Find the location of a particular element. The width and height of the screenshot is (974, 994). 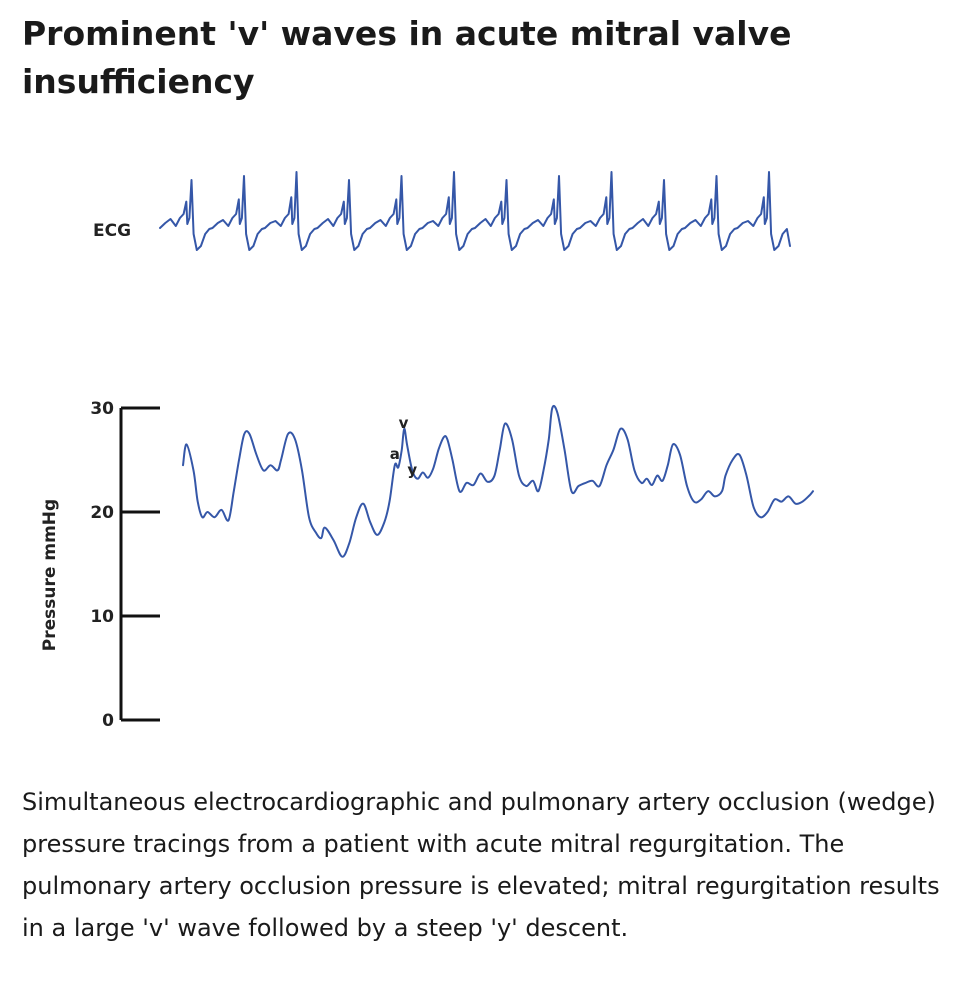

ecg-trace is located at coordinates (475, 211).